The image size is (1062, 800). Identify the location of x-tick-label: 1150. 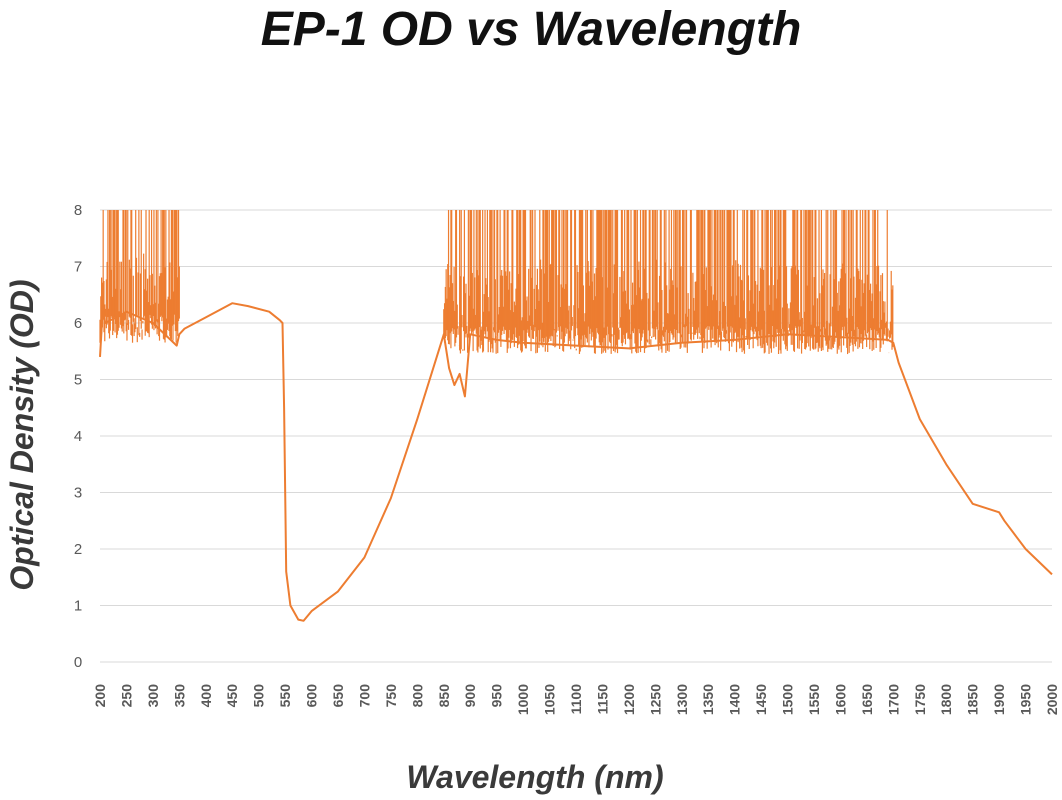
(602, 699).